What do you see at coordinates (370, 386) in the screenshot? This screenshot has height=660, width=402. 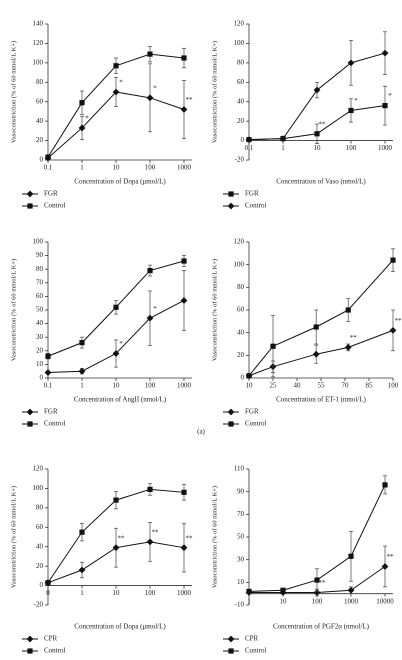 I see `x-tick-label: 85` at bounding box center [370, 386].